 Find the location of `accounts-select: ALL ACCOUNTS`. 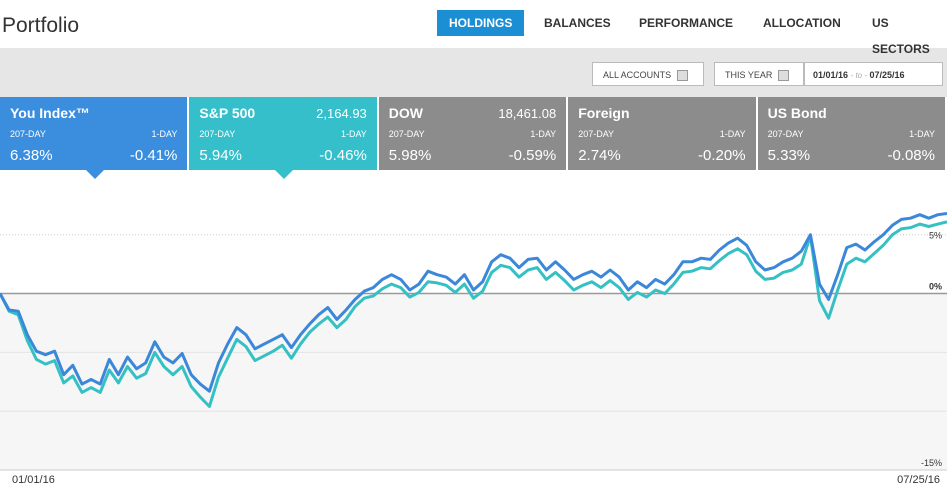

accounts-select: ALL ACCOUNTS is located at coordinates (648, 74).